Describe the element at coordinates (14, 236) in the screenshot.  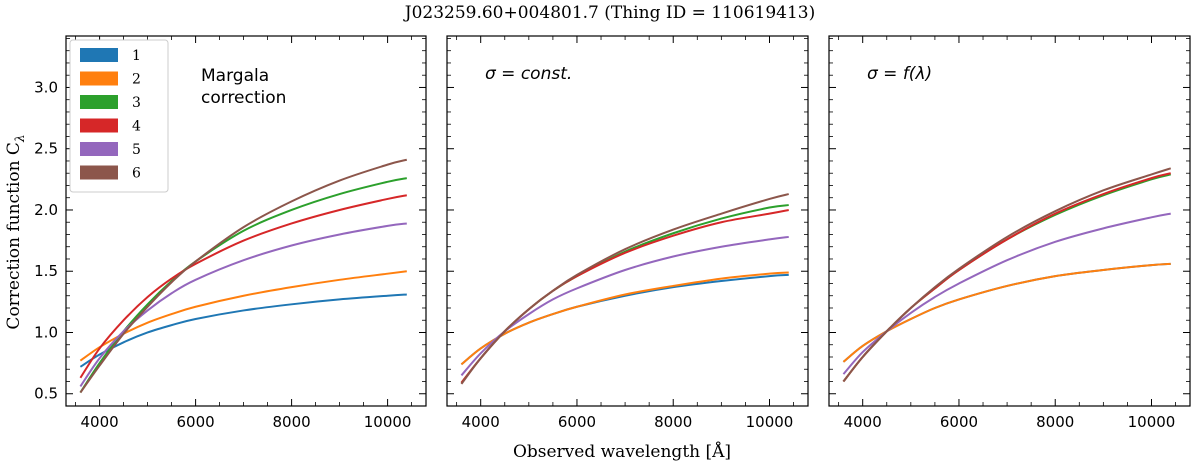
I see `y-axis-label-main: Correction function C` at that location.